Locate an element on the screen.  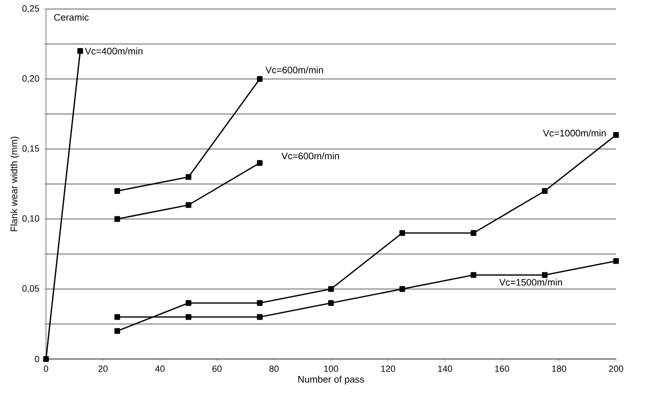
x-tick-label: 160 is located at coordinates (502, 369).